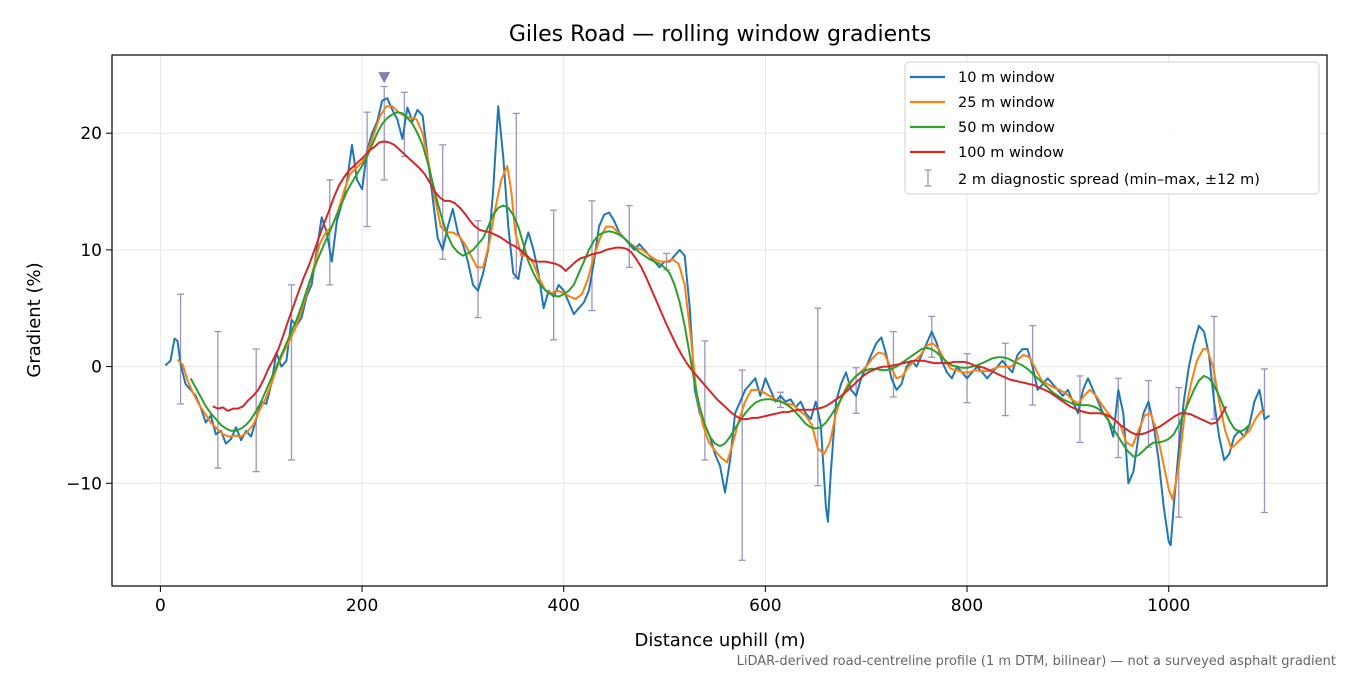 The image size is (1350, 675). What do you see at coordinates (563, 606) in the screenshot?
I see `x-tick-label: 400` at bounding box center [563, 606].